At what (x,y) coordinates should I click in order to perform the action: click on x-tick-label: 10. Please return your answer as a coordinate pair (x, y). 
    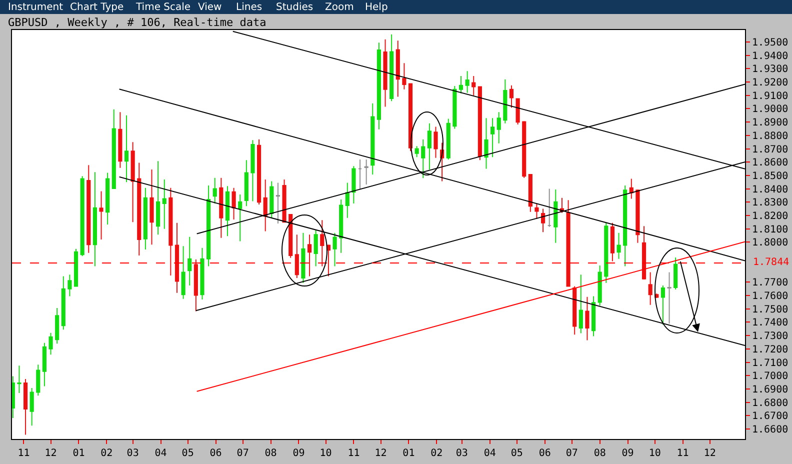
    Looking at the image, I should click on (654, 453).